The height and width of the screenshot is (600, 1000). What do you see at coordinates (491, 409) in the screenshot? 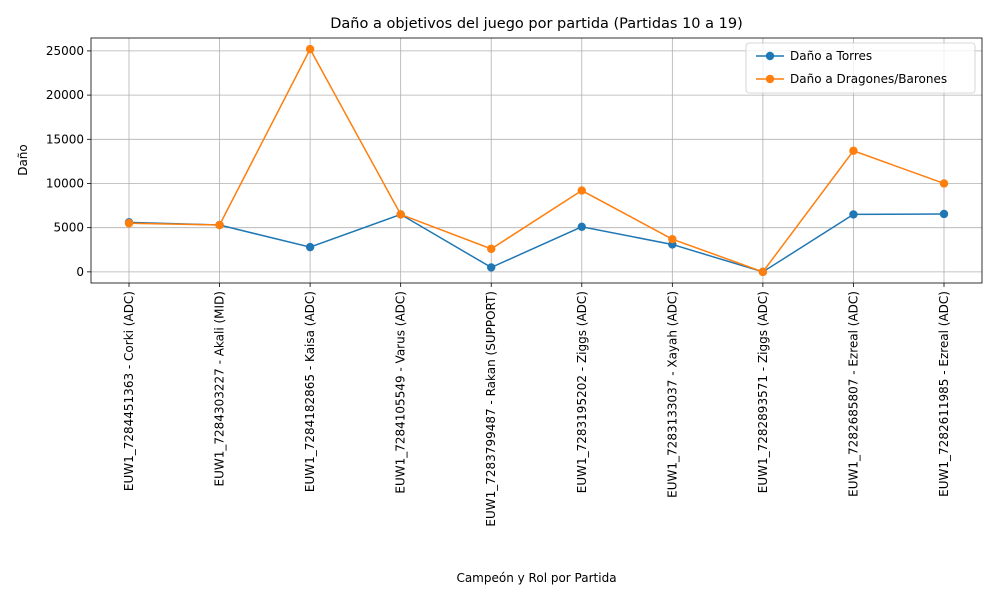
I see `x-tick-label: EUW1_7283799487 - Rakan (SUPPORT)` at bounding box center [491, 409].